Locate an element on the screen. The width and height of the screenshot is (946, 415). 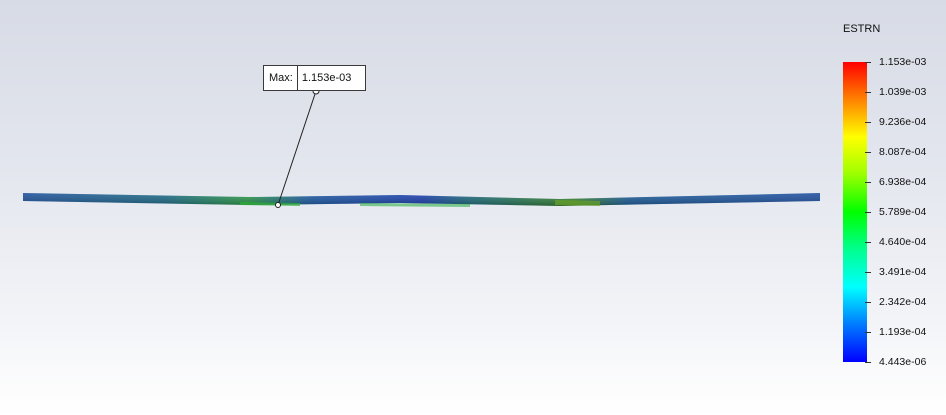
max-probe-value: 1.153e-03 is located at coordinates (326, 78).